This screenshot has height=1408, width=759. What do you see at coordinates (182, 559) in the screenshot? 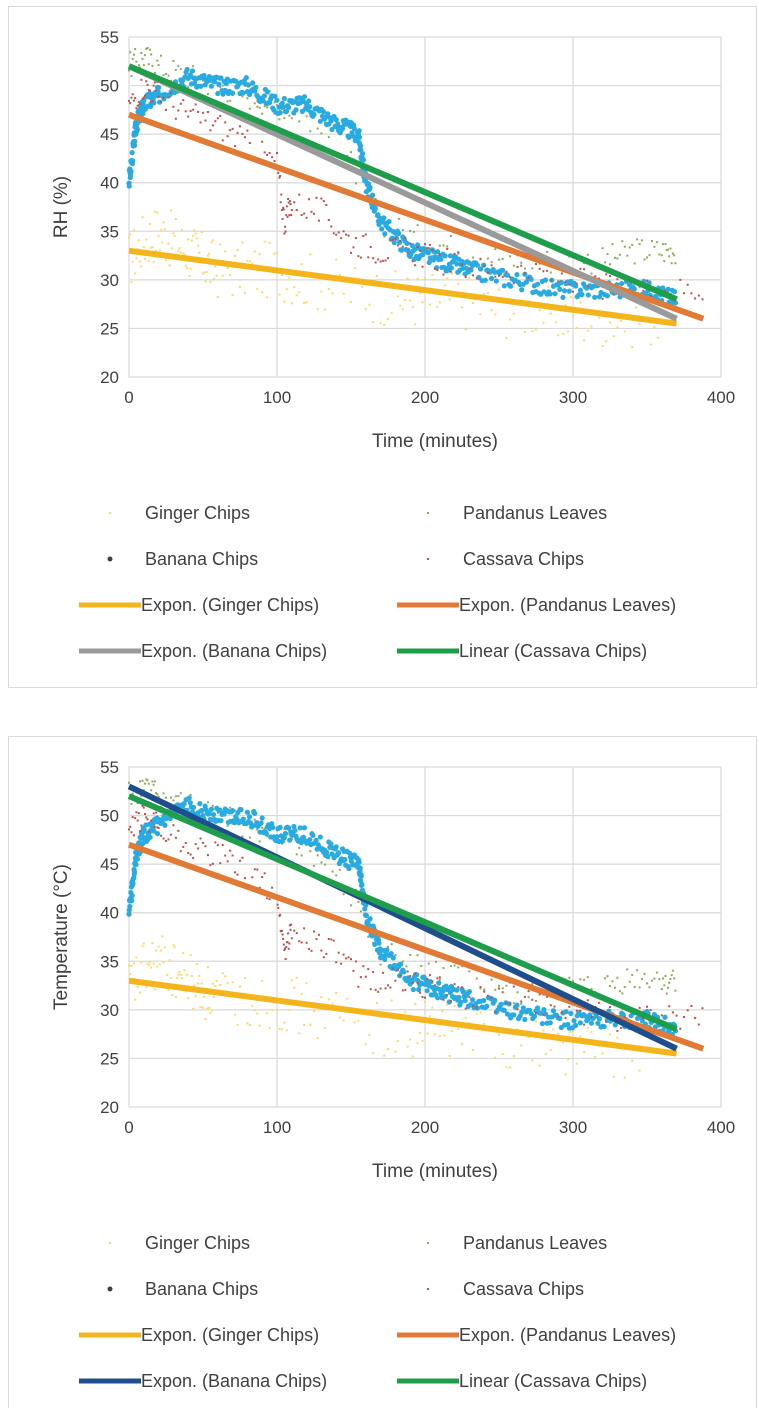
I see `legend-item-banana-chips: Banana Chips` at bounding box center [182, 559].